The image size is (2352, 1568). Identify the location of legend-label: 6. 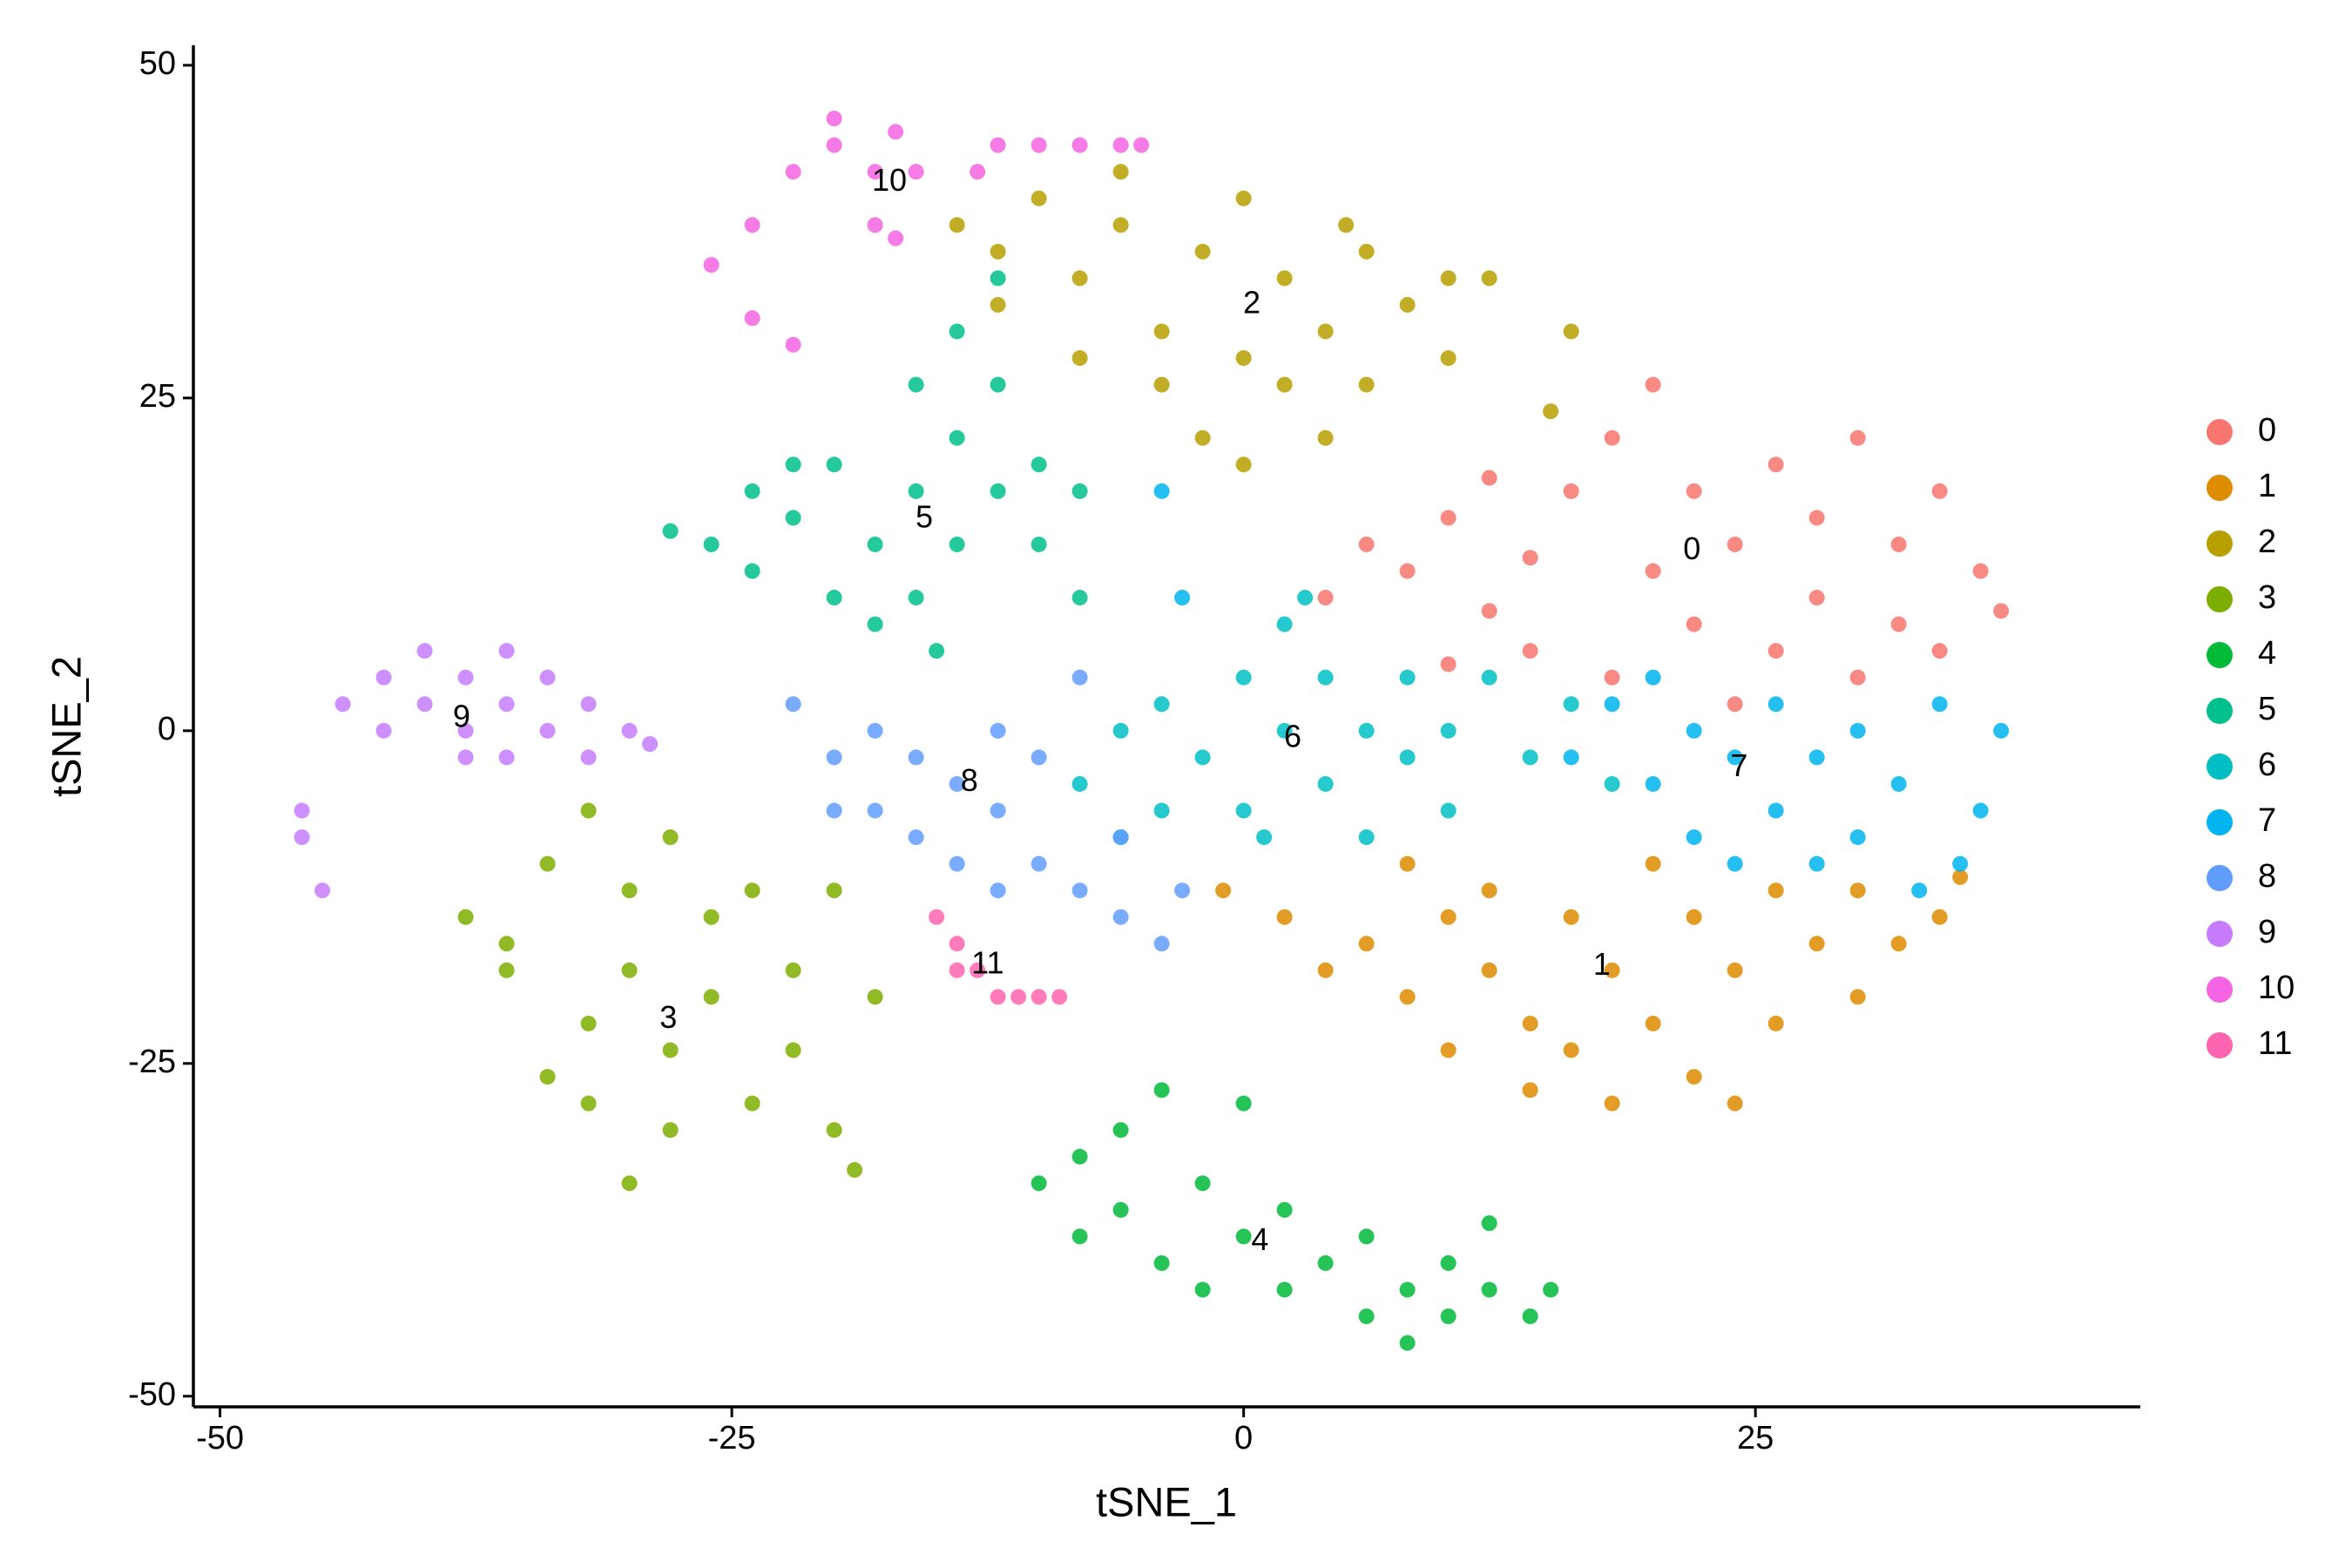
(2267, 765).